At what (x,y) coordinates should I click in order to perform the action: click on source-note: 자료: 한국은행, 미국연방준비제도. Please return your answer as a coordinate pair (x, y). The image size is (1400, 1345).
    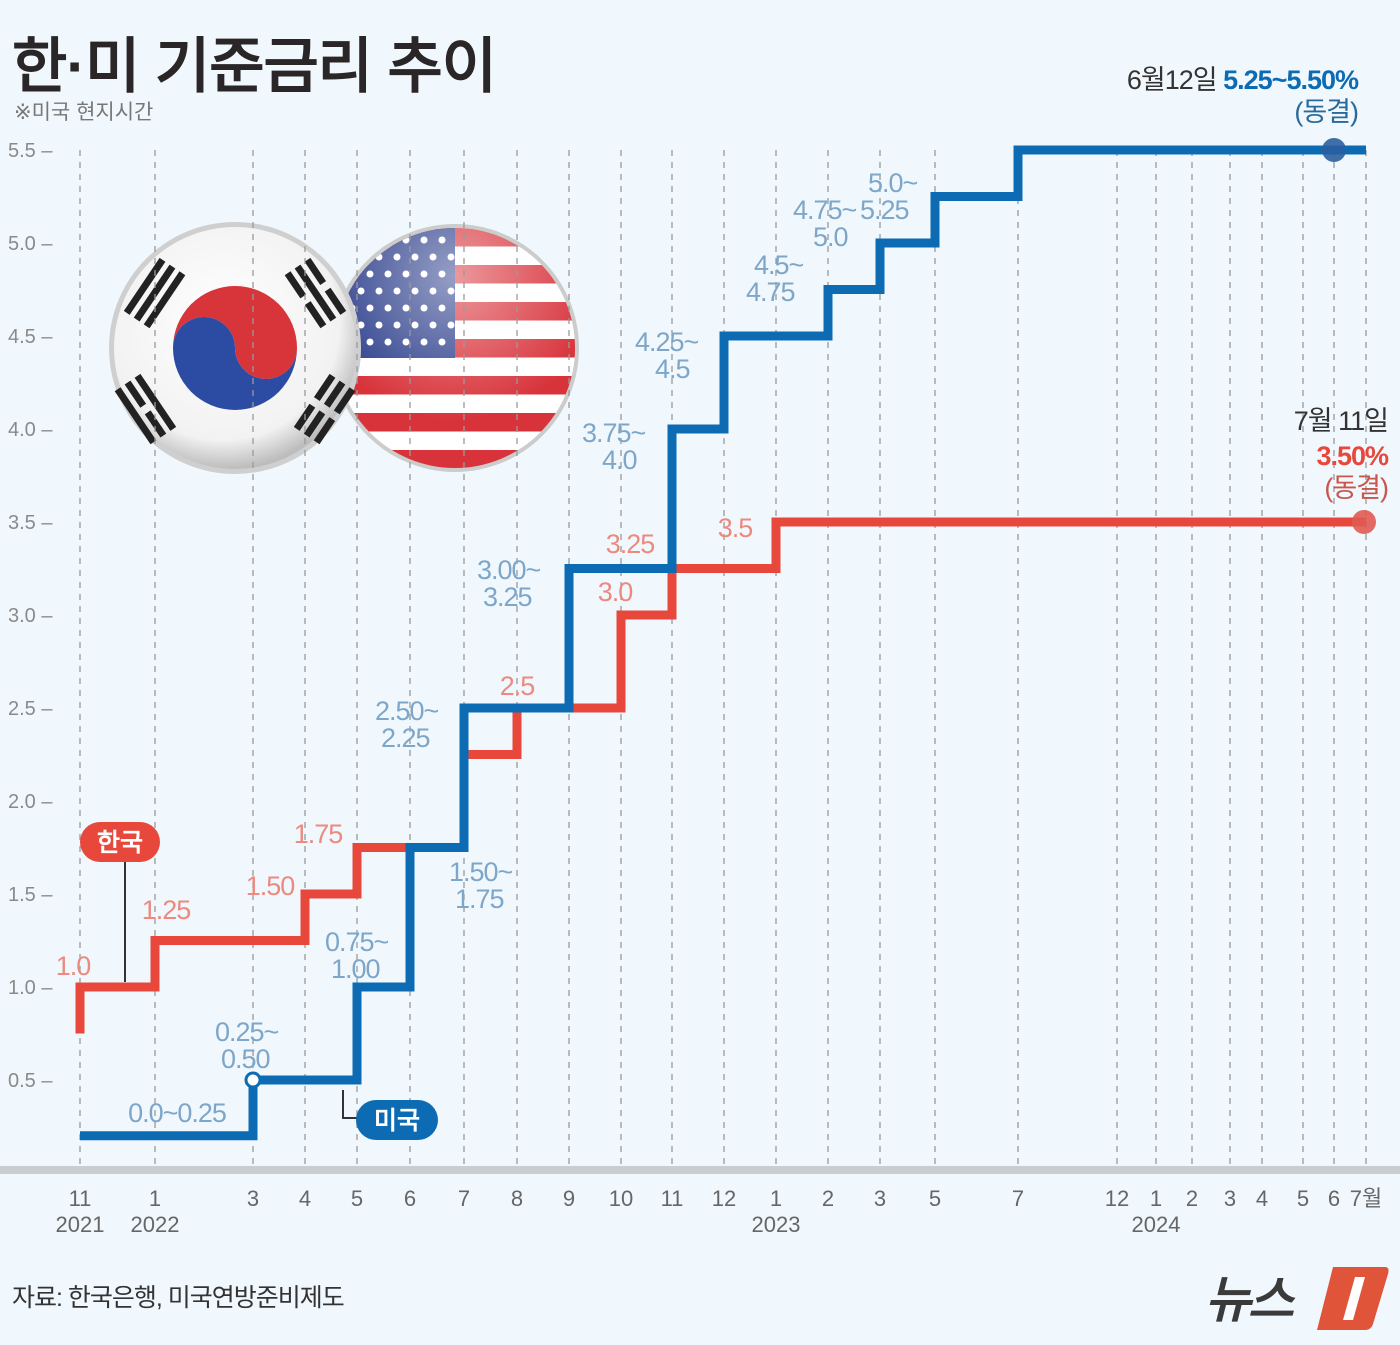
    Looking at the image, I should click on (178, 1298).